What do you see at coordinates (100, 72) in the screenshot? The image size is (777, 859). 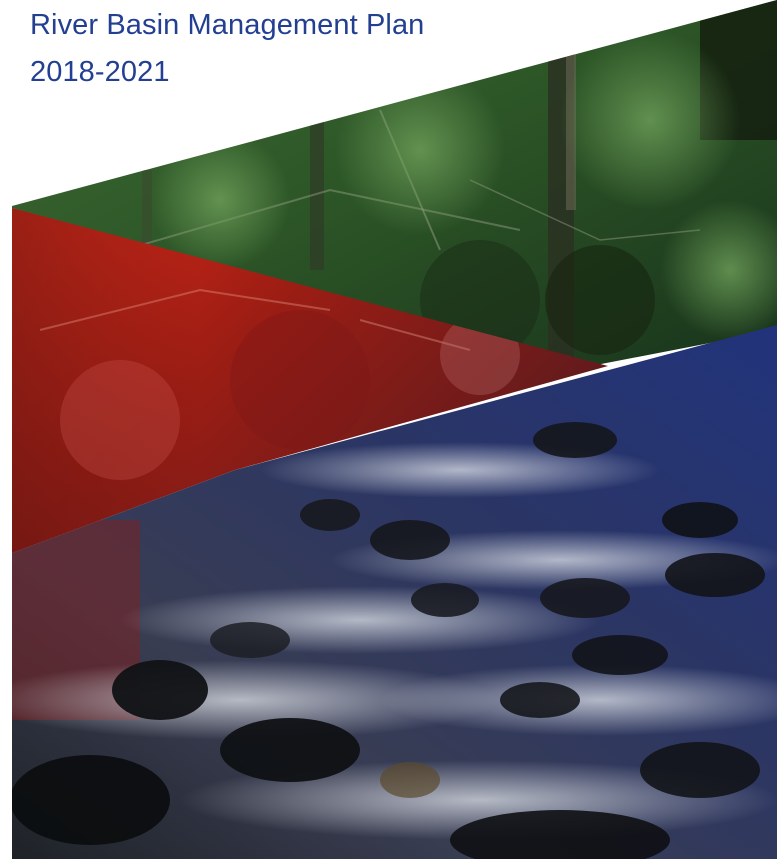 I see `title-line-2: 2018-2021` at bounding box center [100, 72].